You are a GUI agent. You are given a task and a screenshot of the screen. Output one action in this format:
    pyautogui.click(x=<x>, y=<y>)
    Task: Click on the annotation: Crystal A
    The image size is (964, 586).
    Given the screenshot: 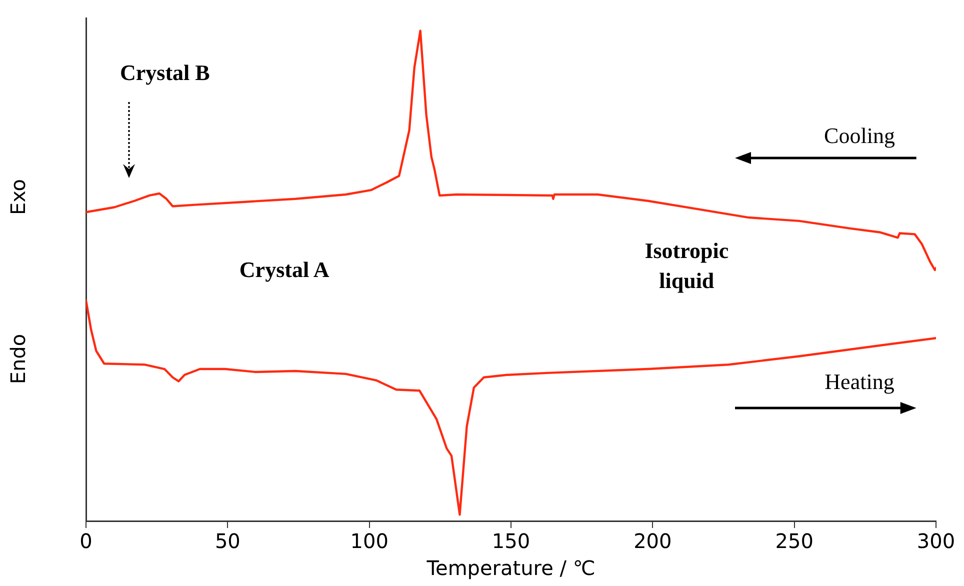 What is the action you would take?
    pyautogui.click(x=284, y=270)
    